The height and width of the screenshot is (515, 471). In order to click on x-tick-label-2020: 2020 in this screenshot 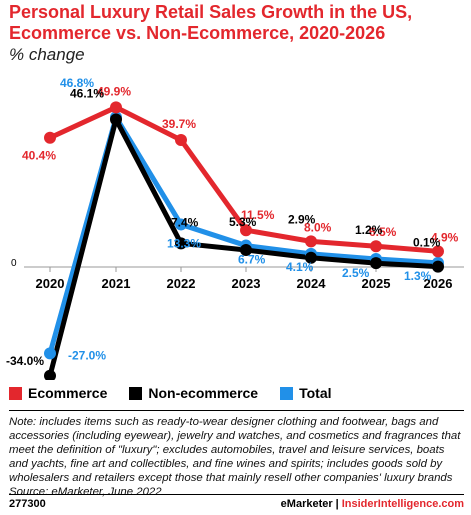, I will do `click(50, 283)`.